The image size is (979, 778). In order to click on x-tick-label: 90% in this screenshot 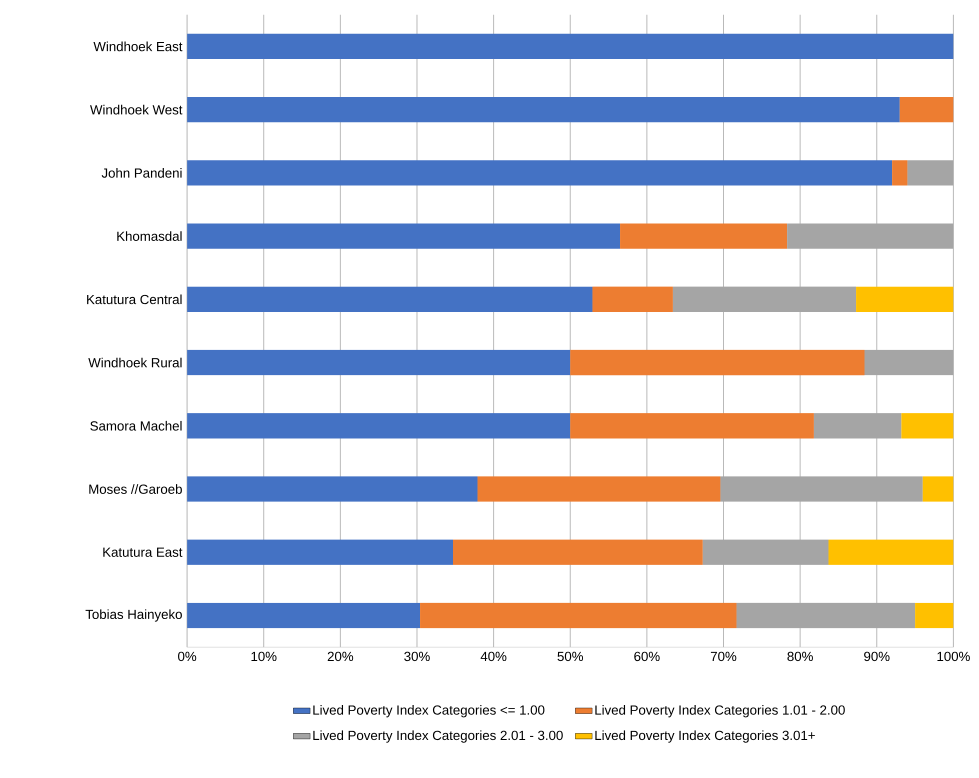, I will do `click(877, 657)`.